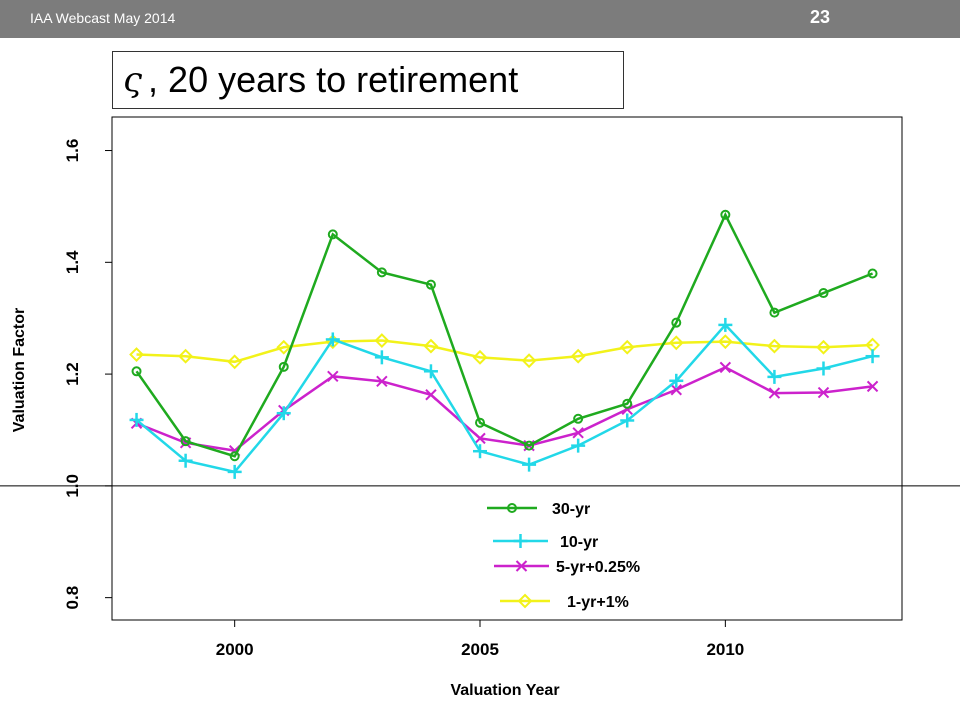 The width and height of the screenshot is (960, 720). I want to click on slide-title: , 20 years to retirement, so click(333, 79).